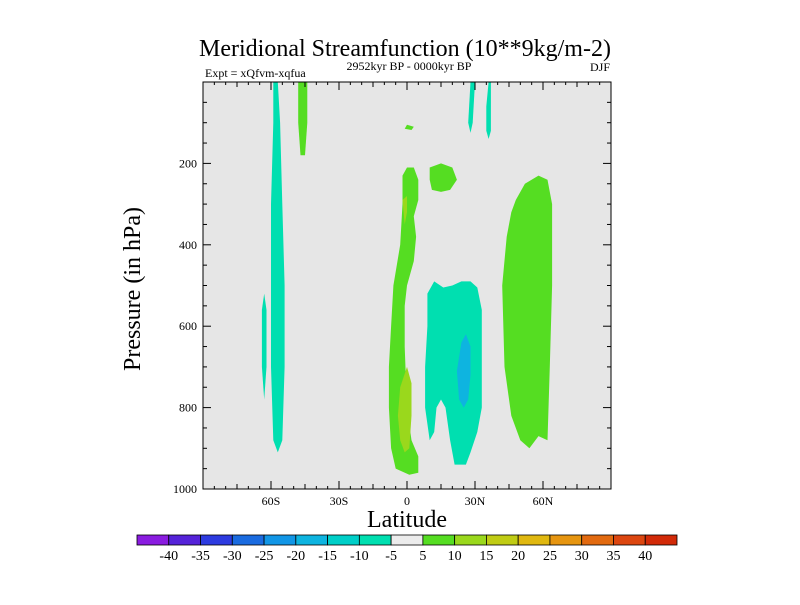 The width and height of the screenshot is (800, 605). I want to click on colorbar-label: 20, so click(518, 556).